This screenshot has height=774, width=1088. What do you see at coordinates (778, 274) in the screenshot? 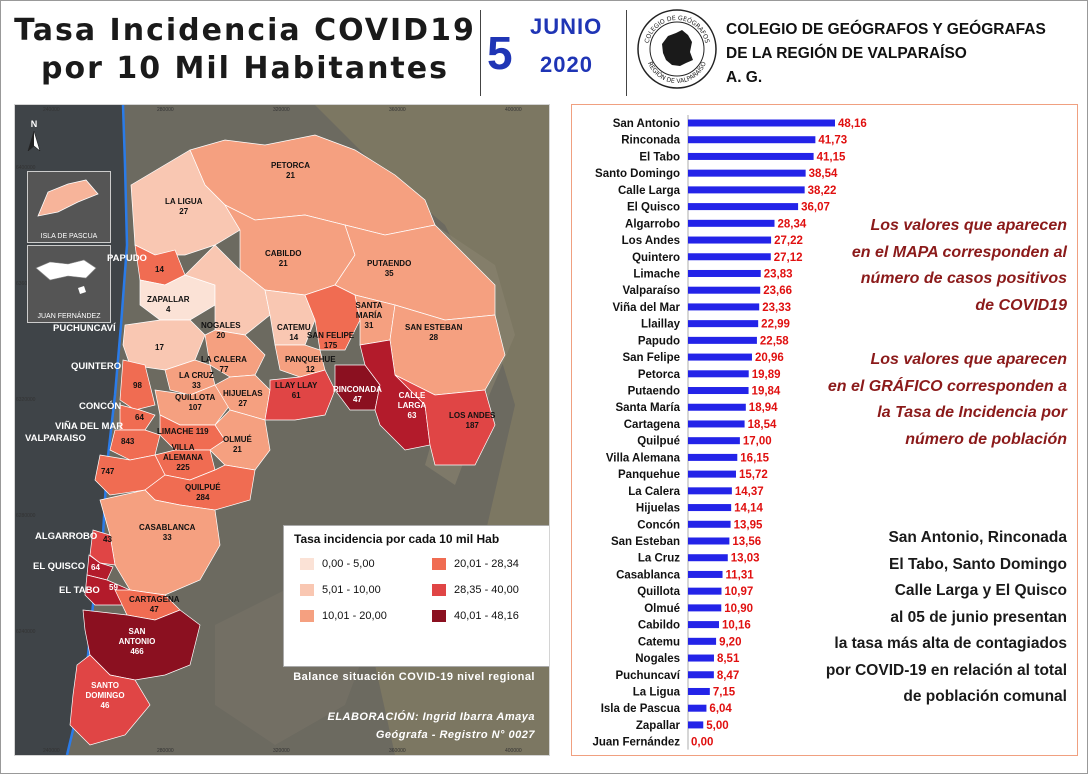
I see `value-label: 23,83` at bounding box center [778, 274].